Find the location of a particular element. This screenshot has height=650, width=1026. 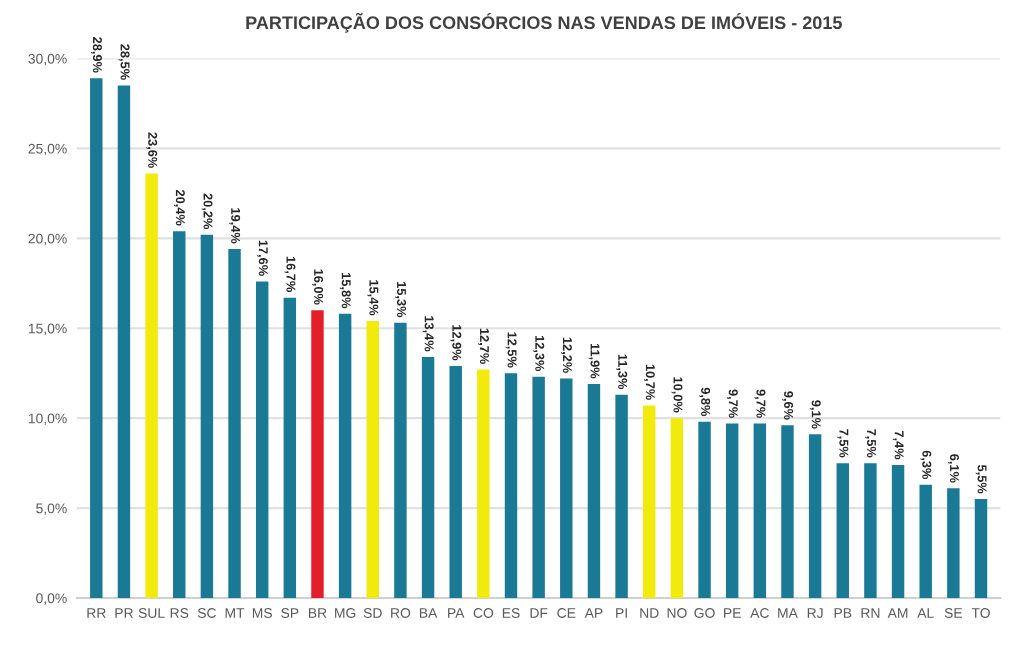

chart-title: PARTICIPAÇÃO DOS CONSÓRCIOS NAS VENDAS DE IMÓVEIS - 2015 is located at coordinates (544, 22).